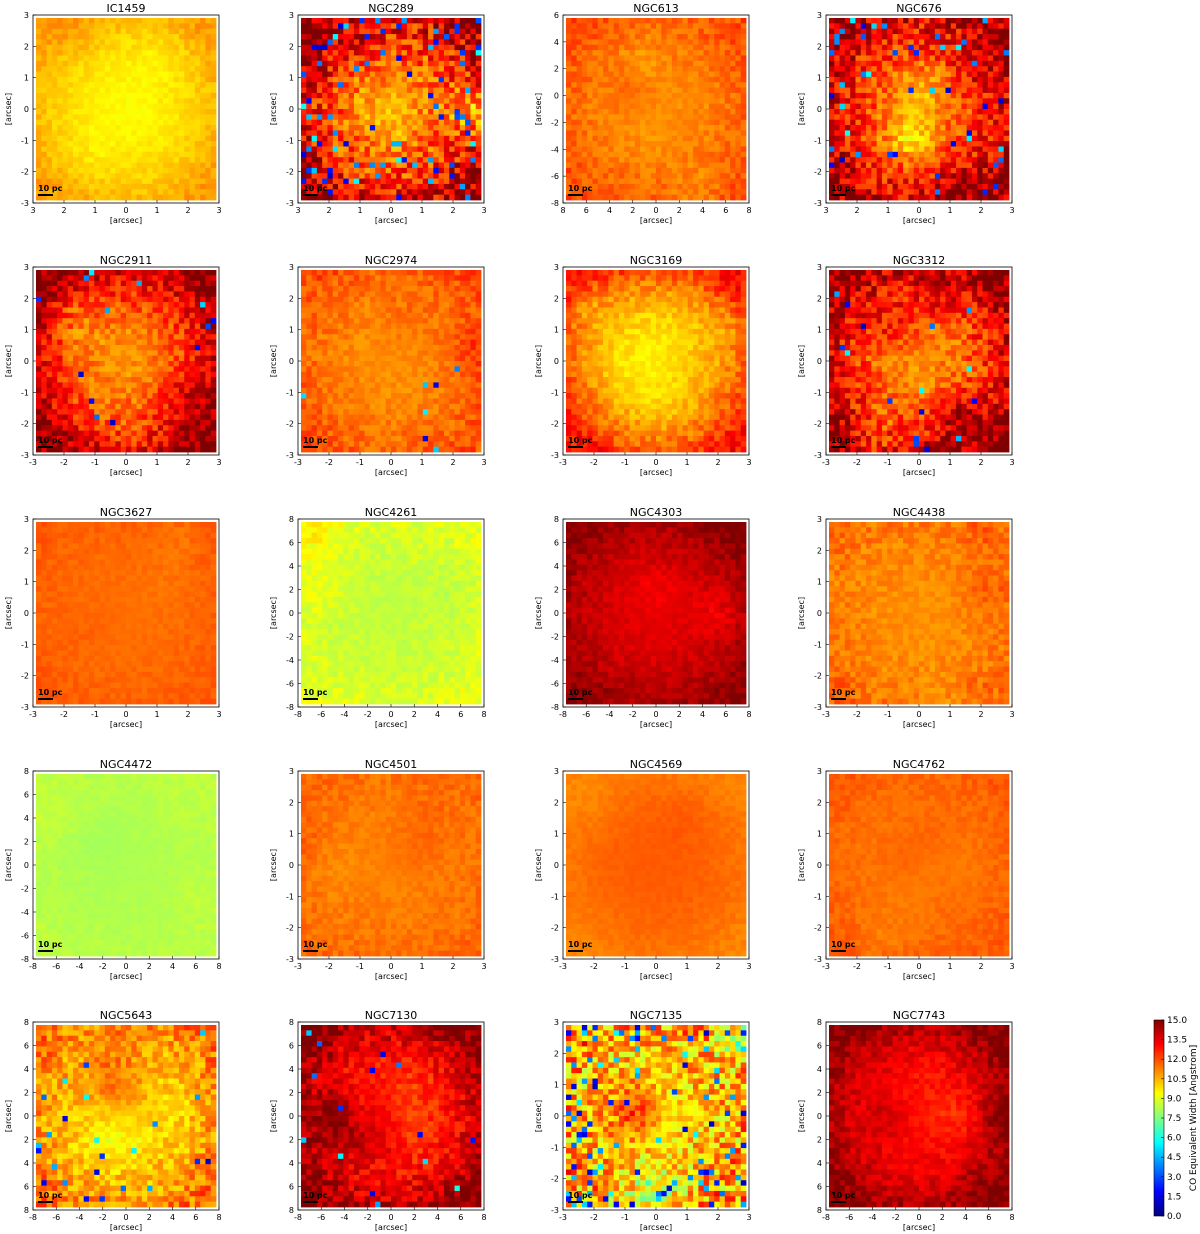 The height and width of the screenshot is (1234, 1200). I want to click on y-tick-label: -4, so click(555, 149).